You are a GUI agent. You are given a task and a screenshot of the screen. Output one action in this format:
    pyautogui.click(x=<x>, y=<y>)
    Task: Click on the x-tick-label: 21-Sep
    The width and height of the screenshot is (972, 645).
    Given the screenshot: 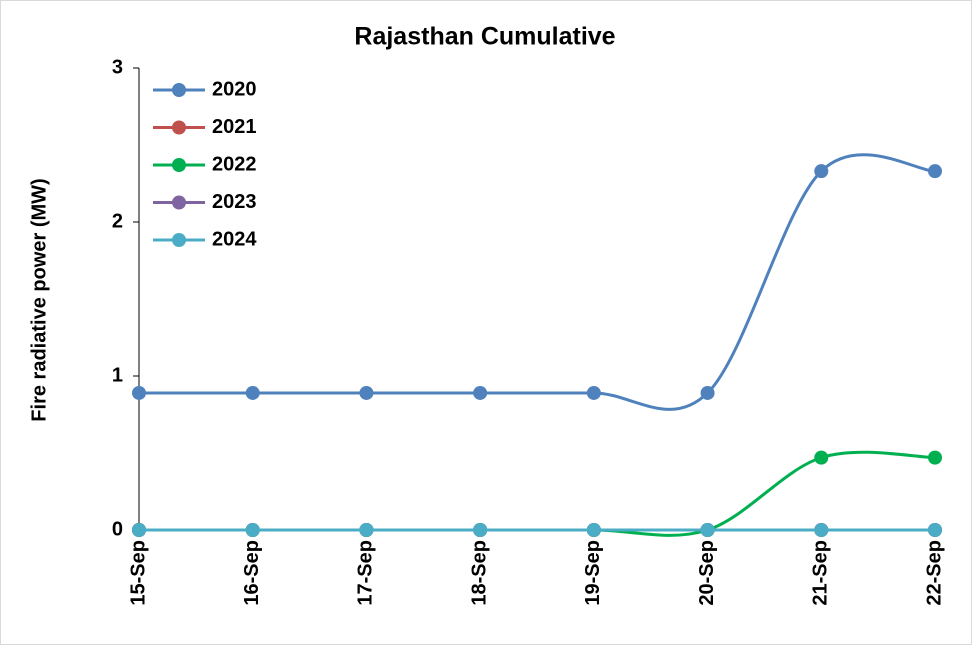 What is the action you would take?
    pyautogui.click(x=821, y=573)
    